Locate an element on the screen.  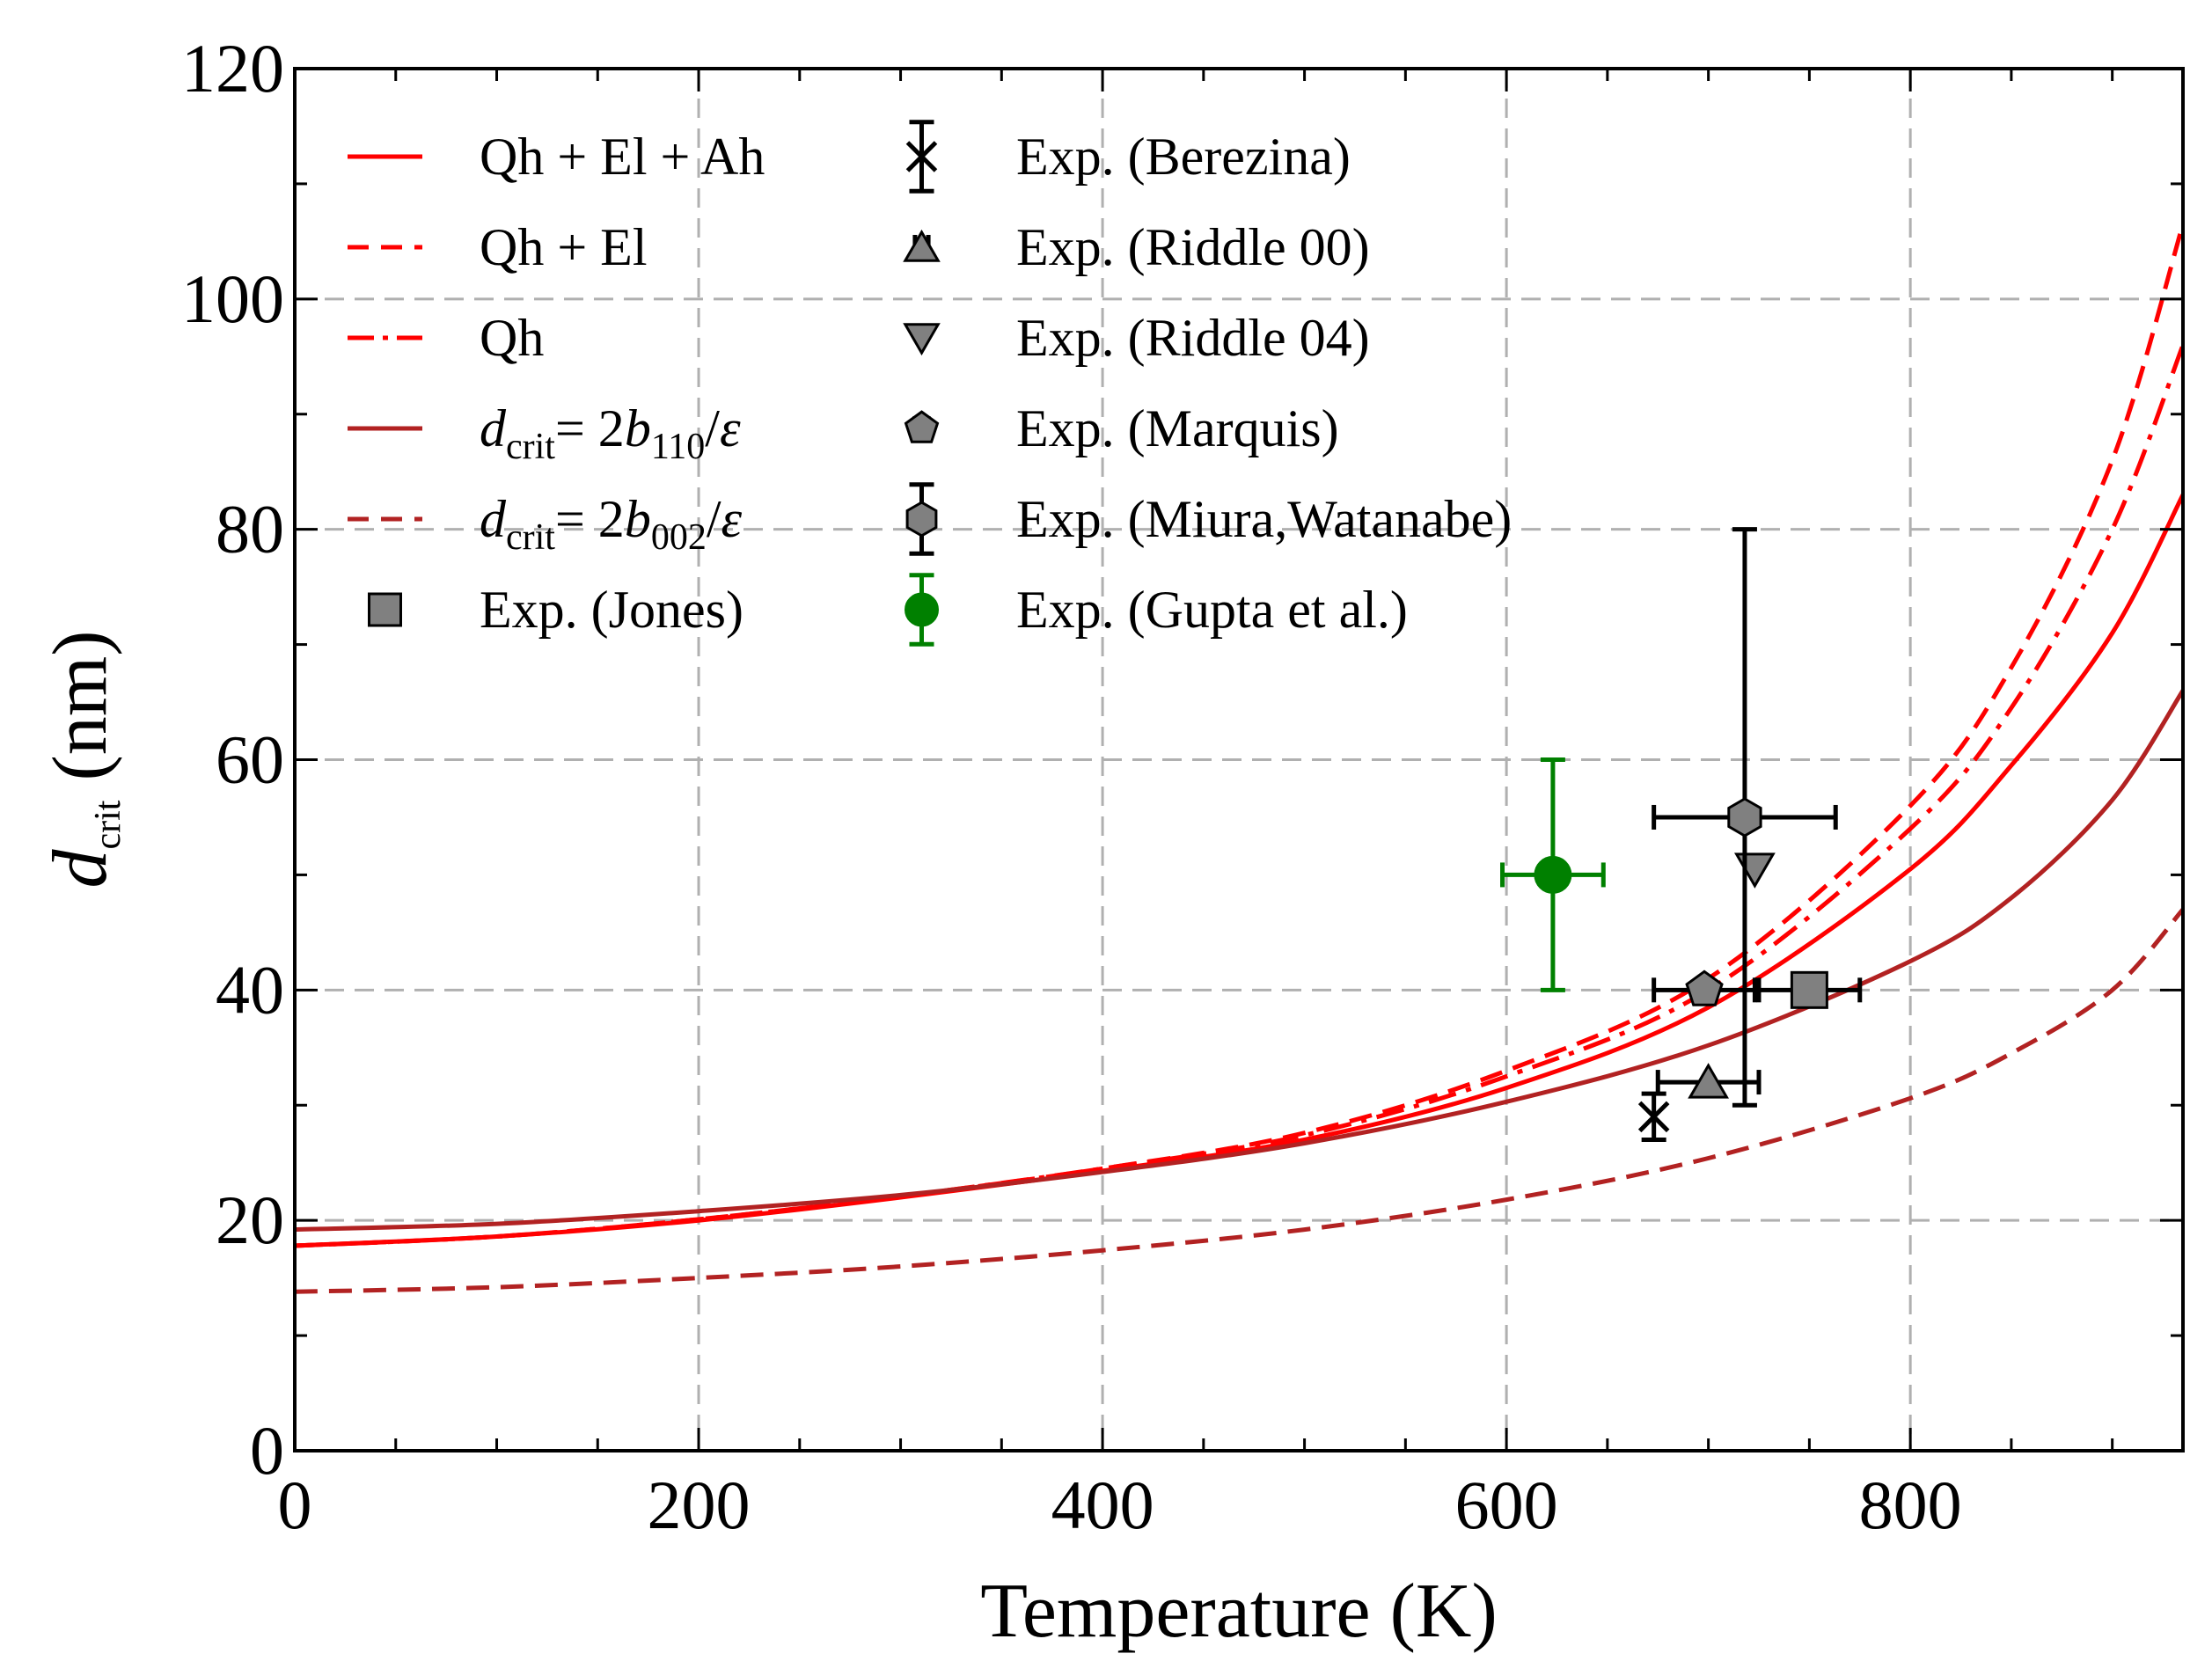
y-tick-label: 80 is located at coordinates (250, 529).